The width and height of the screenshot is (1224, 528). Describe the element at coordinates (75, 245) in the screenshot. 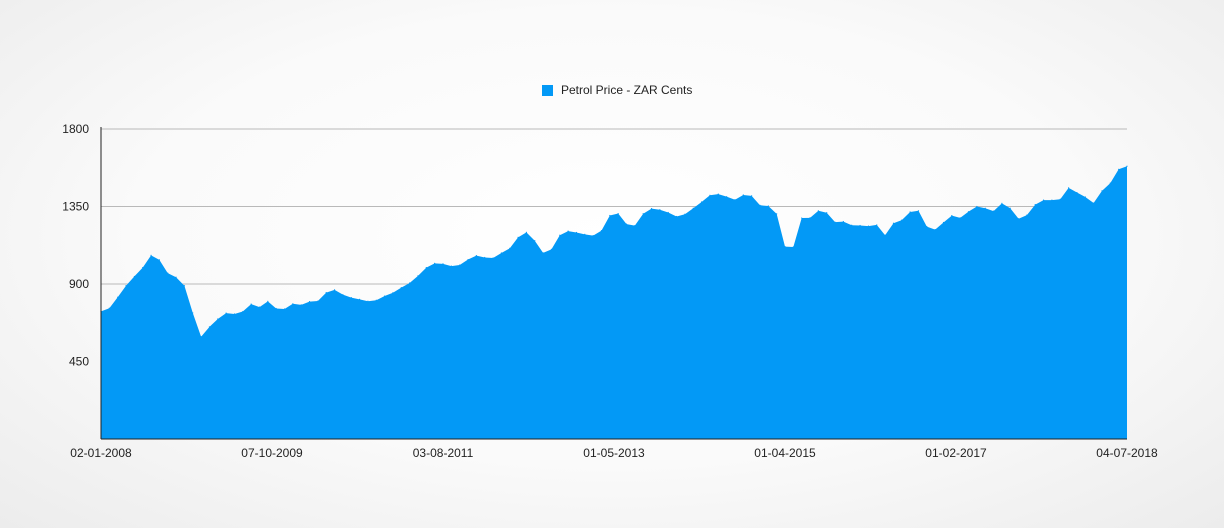

I see `y-axis-tick-labels: 450 900 1350 1800` at that location.